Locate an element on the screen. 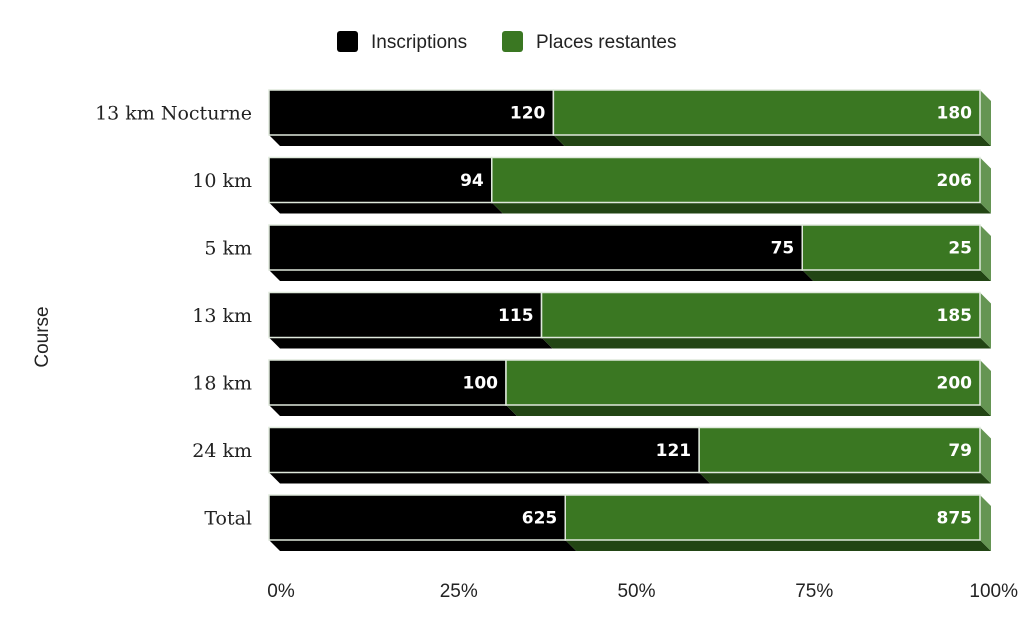 This screenshot has height=633, width=1024. x-tick-label: 100% is located at coordinates (993, 591).